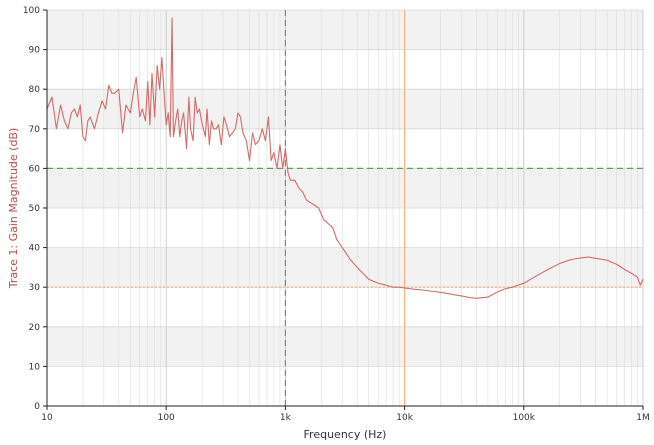 Image resolution: width=654 pixels, height=445 pixels. What do you see at coordinates (166, 418) in the screenshot?
I see `x-tick-label: 100` at bounding box center [166, 418].